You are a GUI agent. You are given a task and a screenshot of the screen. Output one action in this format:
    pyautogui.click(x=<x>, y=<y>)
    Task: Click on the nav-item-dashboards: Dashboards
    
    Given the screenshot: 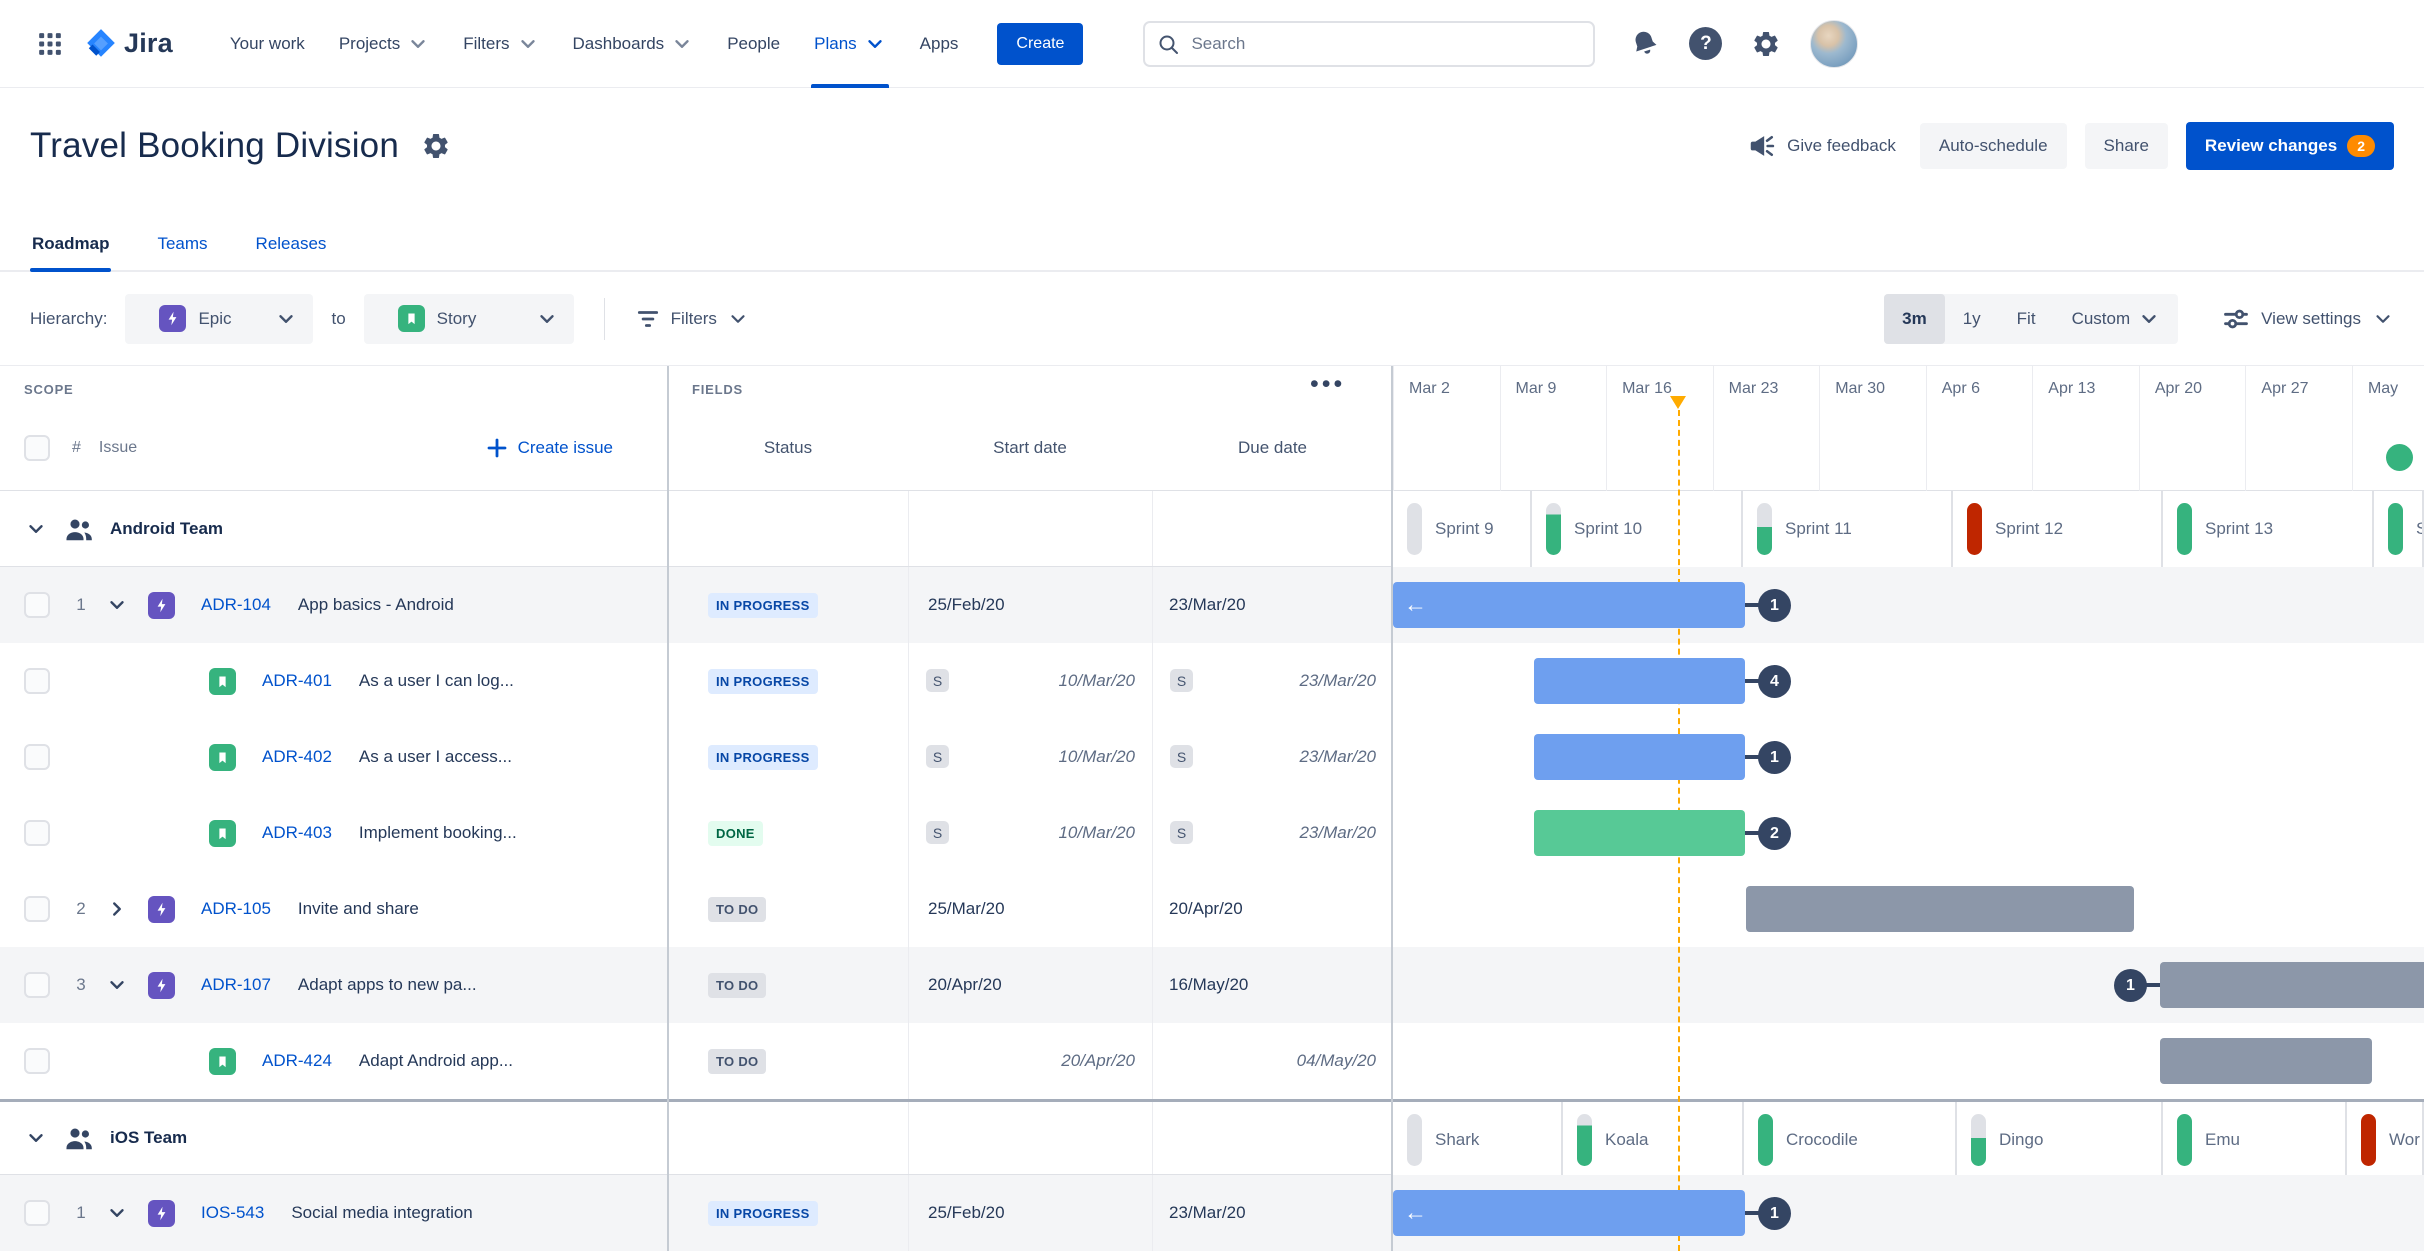 What is the action you would take?
    pyautogui.click(x=633, y=44)
    